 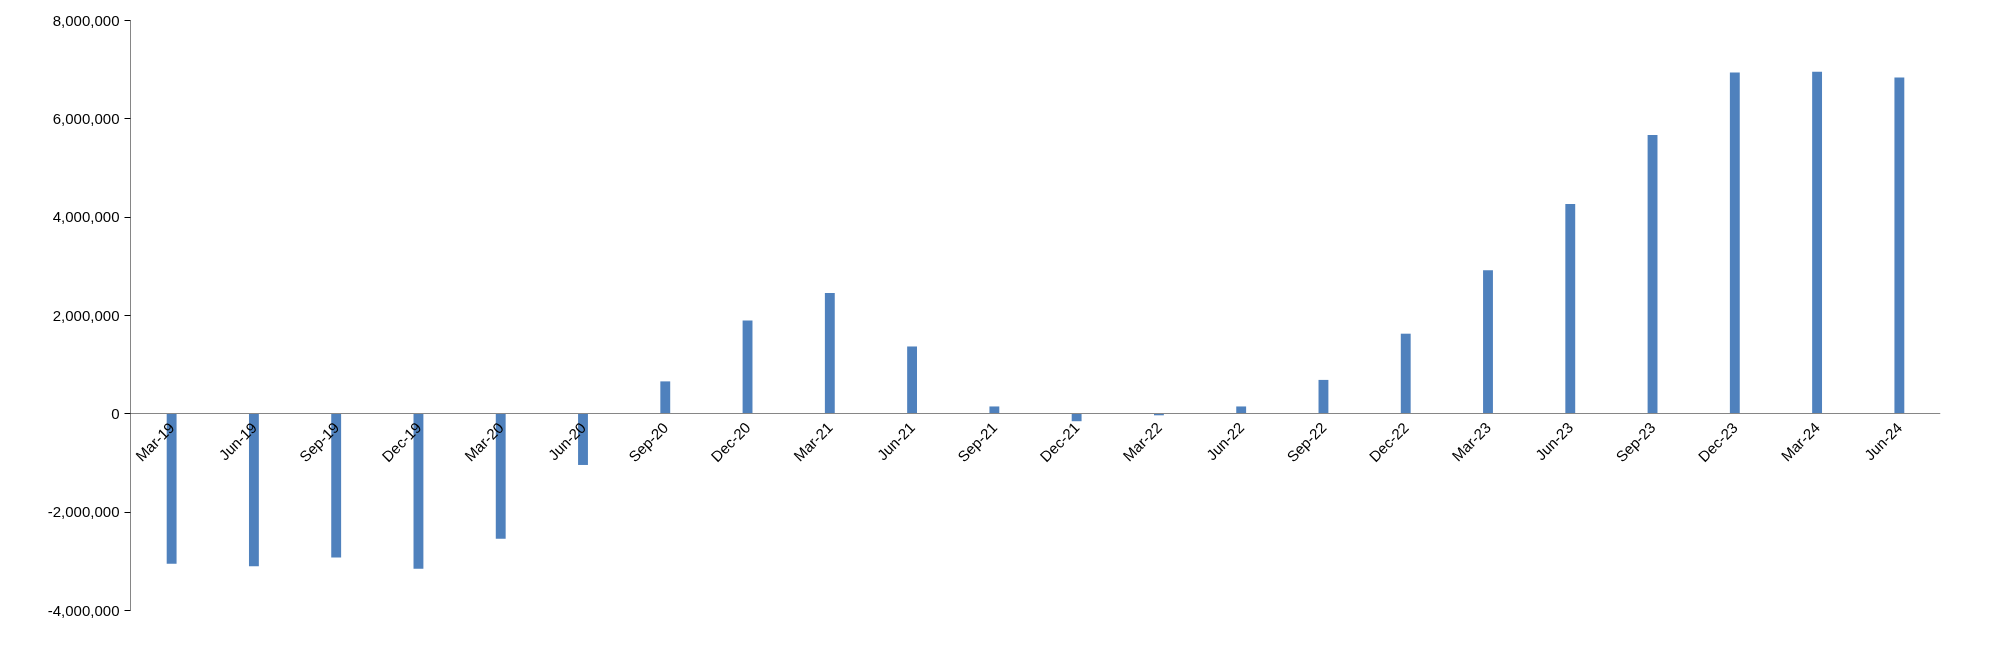 I want to click on y-tick-label: 0, so click(x=115, y=413).